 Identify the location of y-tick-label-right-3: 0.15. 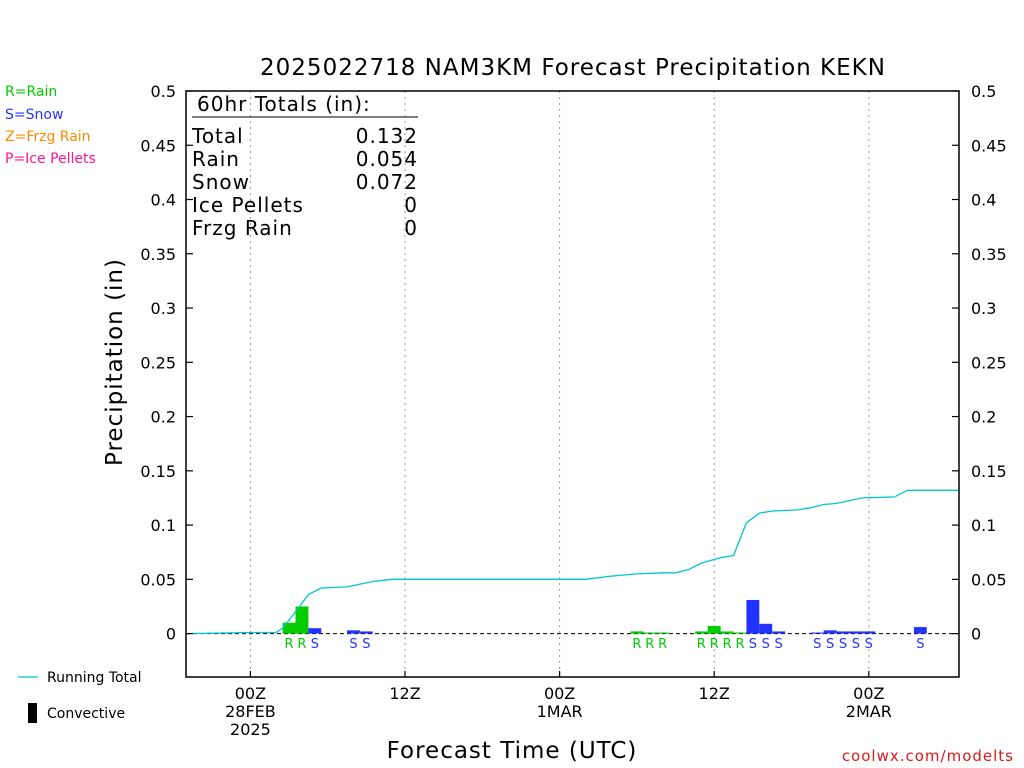
(989, 471).